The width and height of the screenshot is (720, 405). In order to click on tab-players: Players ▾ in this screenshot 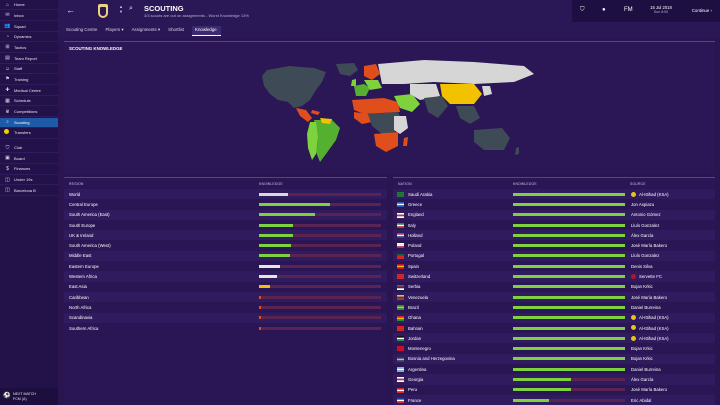, I will do `click(114, 29)`.